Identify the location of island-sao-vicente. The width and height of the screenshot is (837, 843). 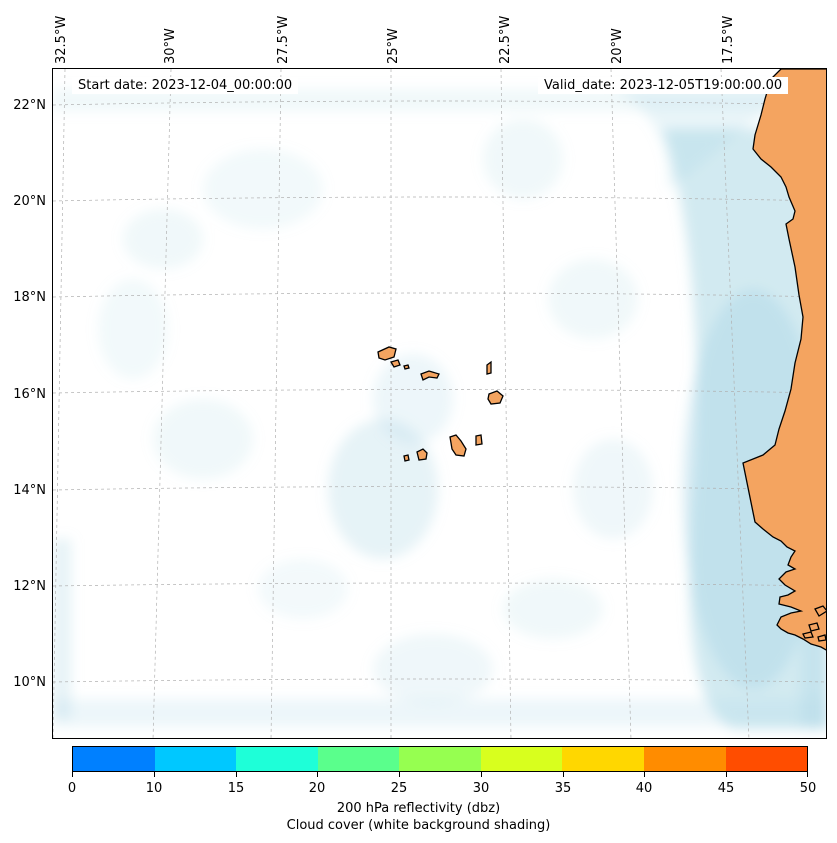
(395, 363).